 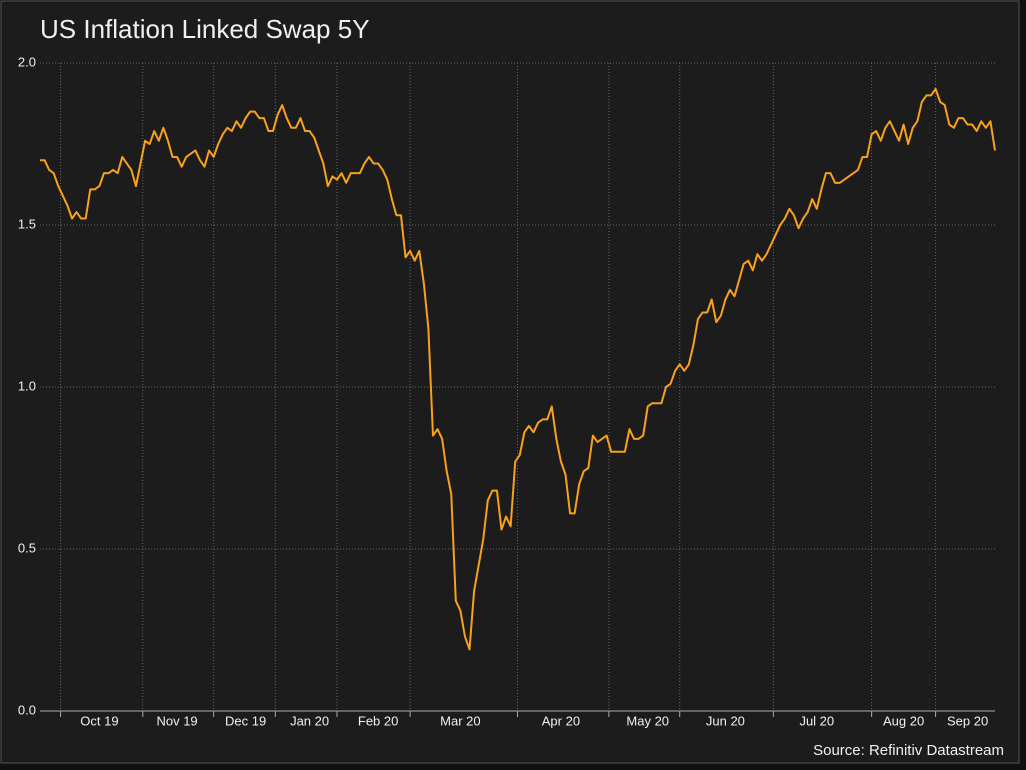 I want to click on x-tick-label: May 20, so click(x=647, y=720).